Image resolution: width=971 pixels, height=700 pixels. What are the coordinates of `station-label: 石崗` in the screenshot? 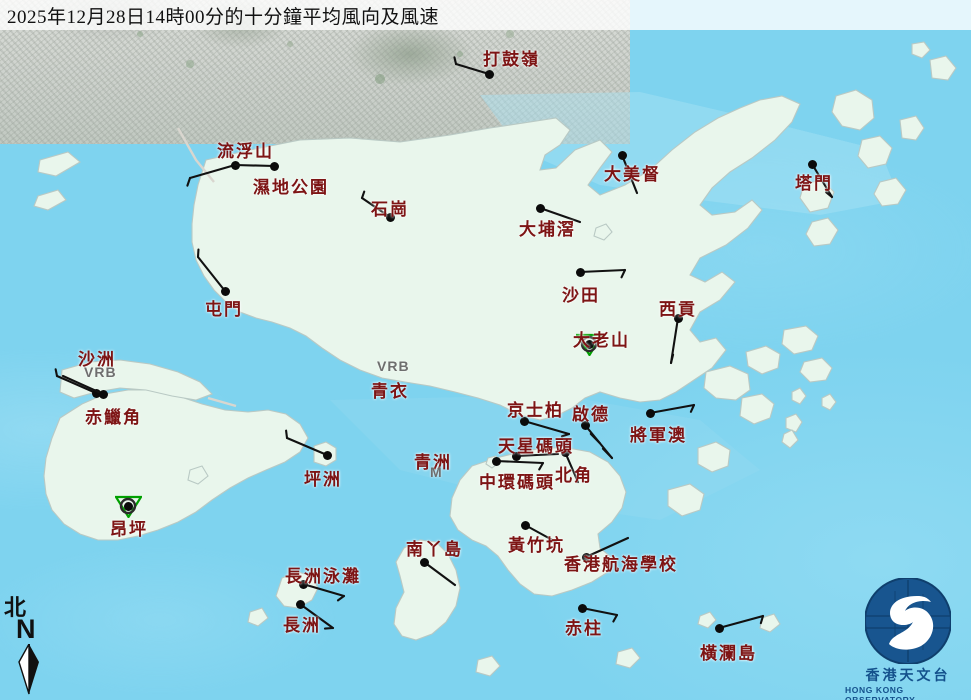 It's located at (390, 209).